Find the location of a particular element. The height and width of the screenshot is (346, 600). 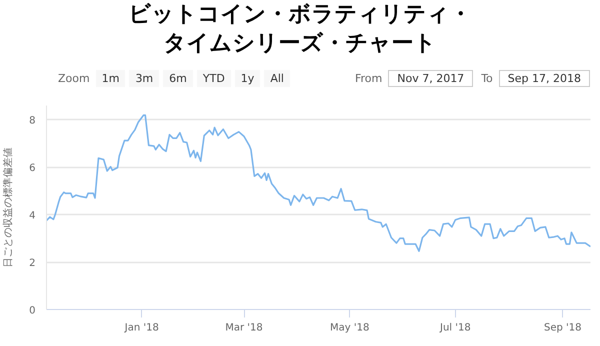

x-tick-label: May '18 is located at coordinates (350, 328).